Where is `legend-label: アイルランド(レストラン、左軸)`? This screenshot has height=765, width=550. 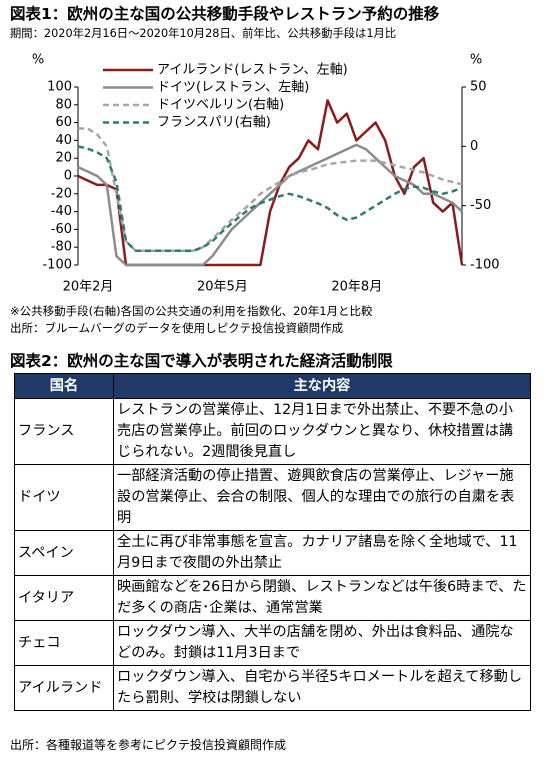 legend-label: アイルランド(レストラン、左軸) is located at coordinates (252, 70).